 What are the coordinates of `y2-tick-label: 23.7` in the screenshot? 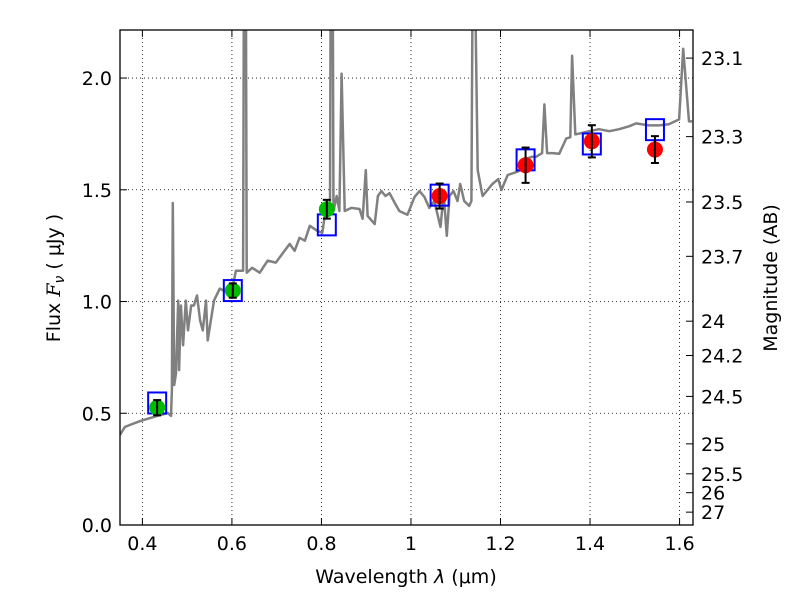 It's located at (722, 257).